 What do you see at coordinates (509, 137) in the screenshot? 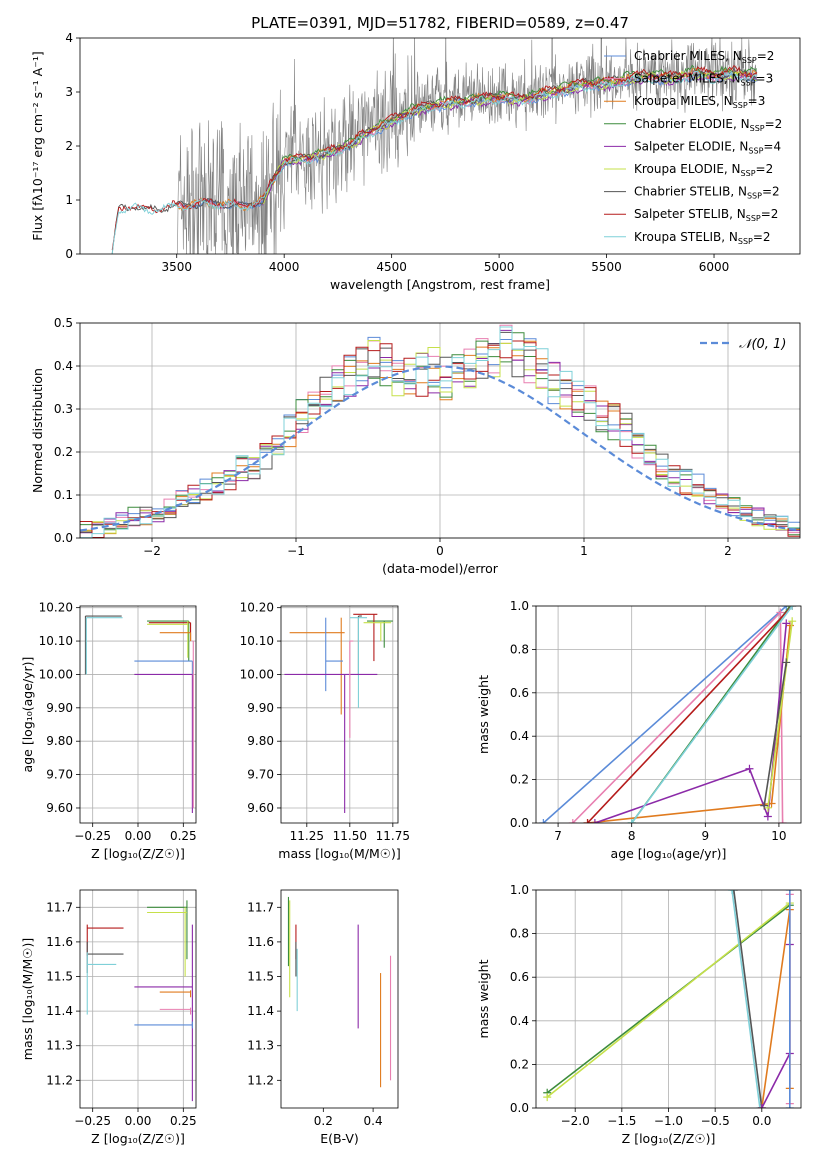
I see `series-model-k_elodie` at bounding box center [509, 137].